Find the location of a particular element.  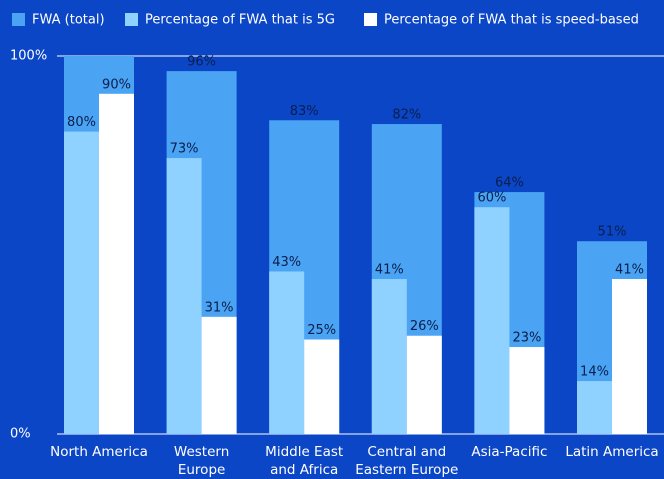

data-label: 26% is located at coordinates (424, 326).